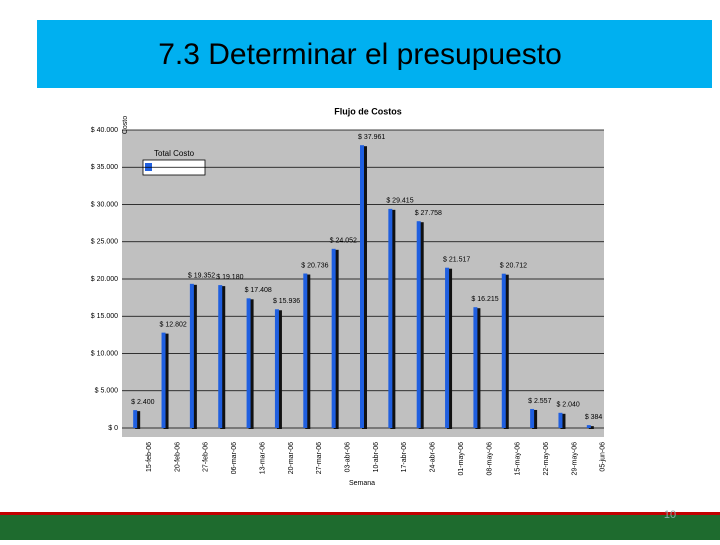 The image size is (720, 545). Describe the element at coordinates (368, 111) in the screenshot. I see `chart-title: Flujo de Costos` at that location.